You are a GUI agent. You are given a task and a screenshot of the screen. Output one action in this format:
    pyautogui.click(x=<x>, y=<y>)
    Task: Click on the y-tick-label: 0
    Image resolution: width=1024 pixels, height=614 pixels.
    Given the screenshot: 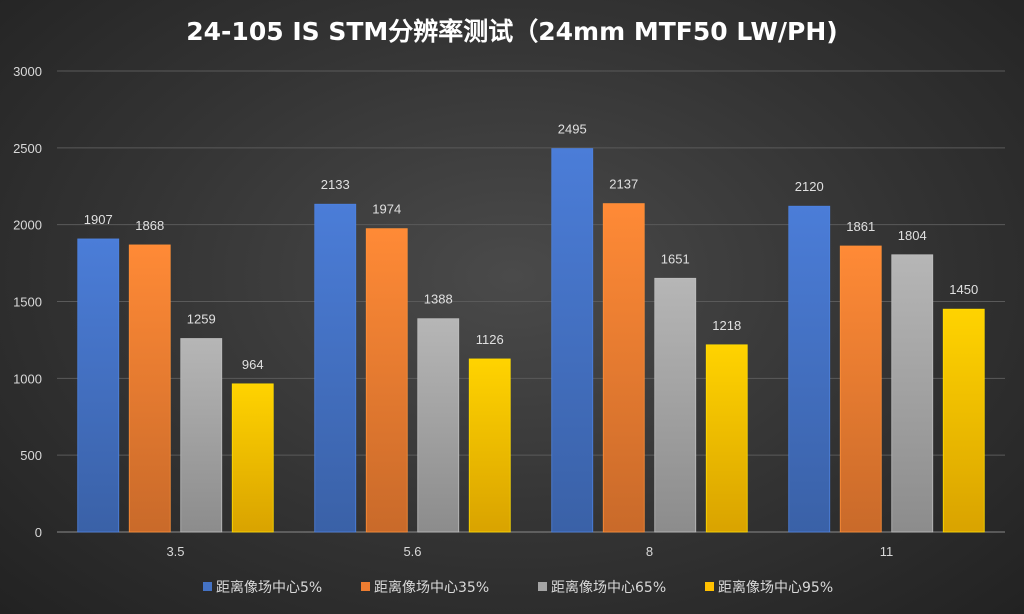 What is the action you would take?
    pyautogui.click(x=38, y=532)
    